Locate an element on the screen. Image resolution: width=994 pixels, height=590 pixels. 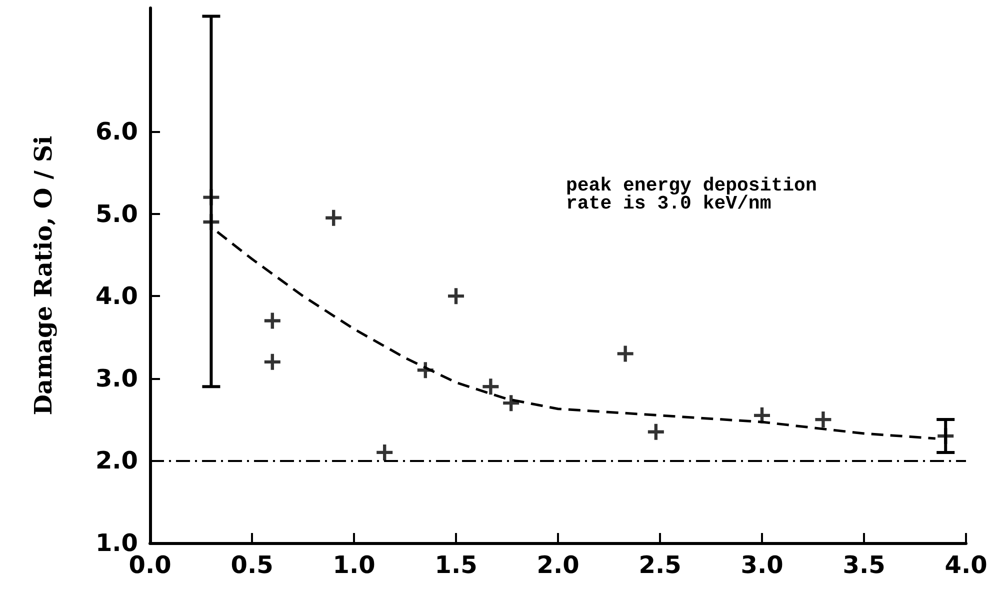
y-tick-label: 5.0 is located at coordinates (116, 214).